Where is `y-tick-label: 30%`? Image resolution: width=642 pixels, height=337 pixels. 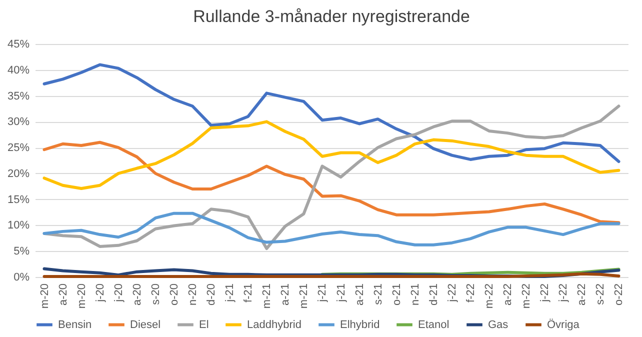
y-tick-label: 30% is located at coordinates (18, 122).